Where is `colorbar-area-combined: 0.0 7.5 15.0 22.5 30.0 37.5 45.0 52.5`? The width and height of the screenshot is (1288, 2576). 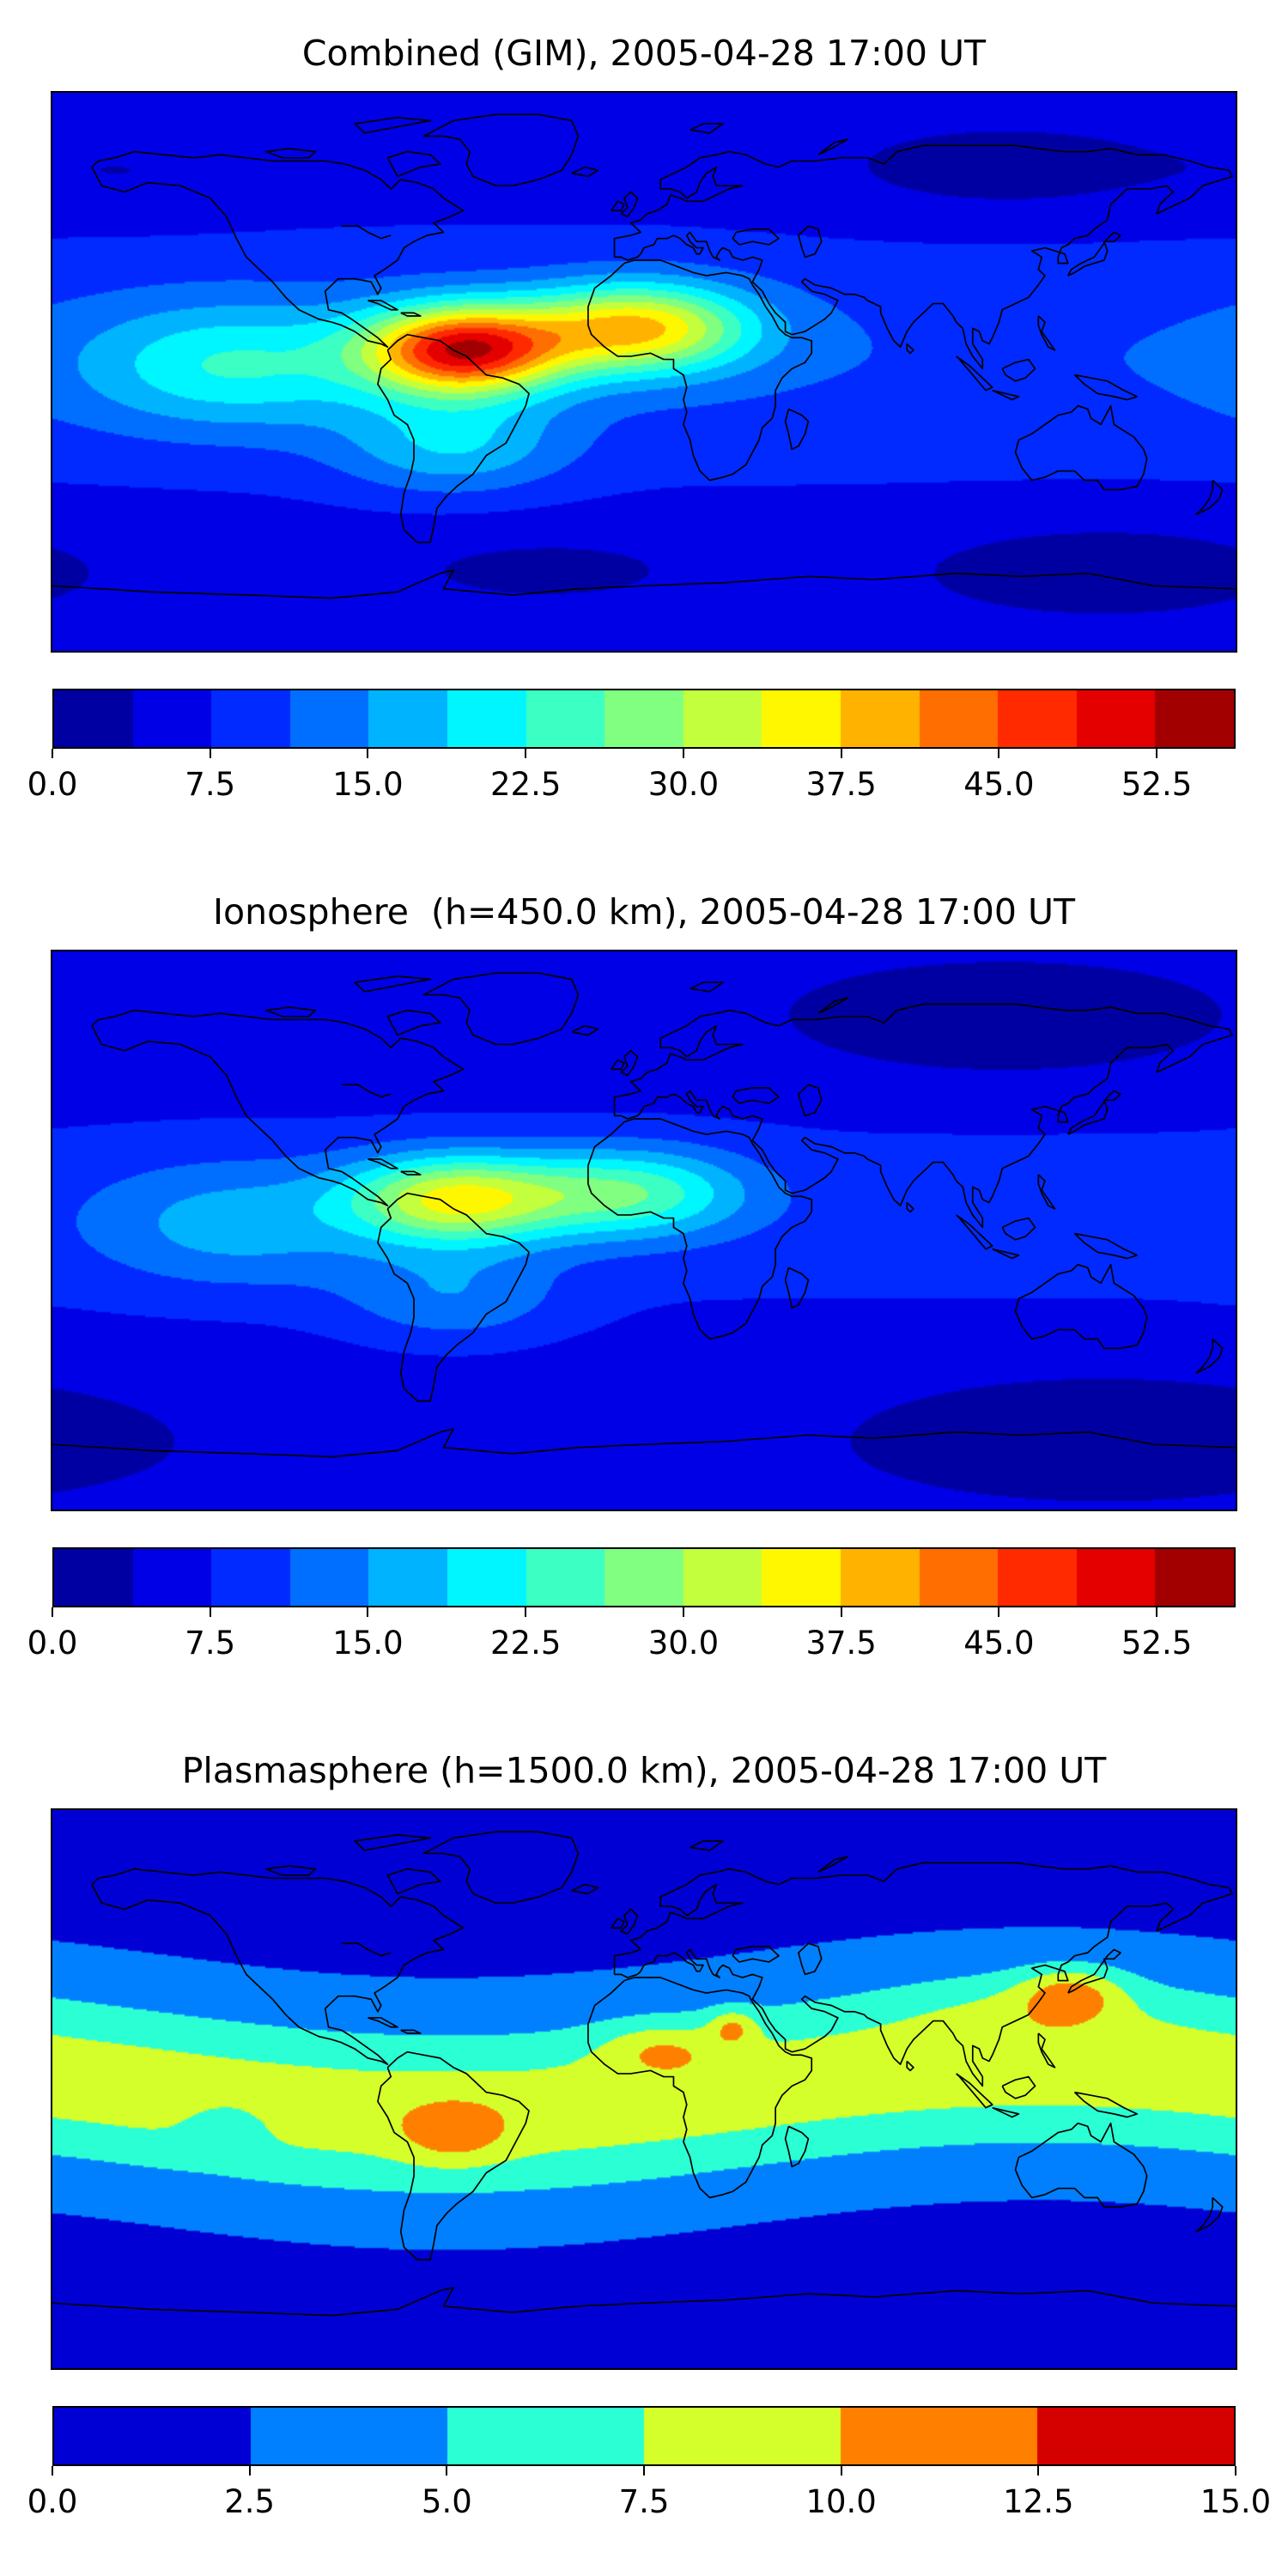
colorbar-area-combined: 0.0 7.5 15.0 22.5 30.0 37.5 45.0 52.5 is located at coordinates (631, 749).